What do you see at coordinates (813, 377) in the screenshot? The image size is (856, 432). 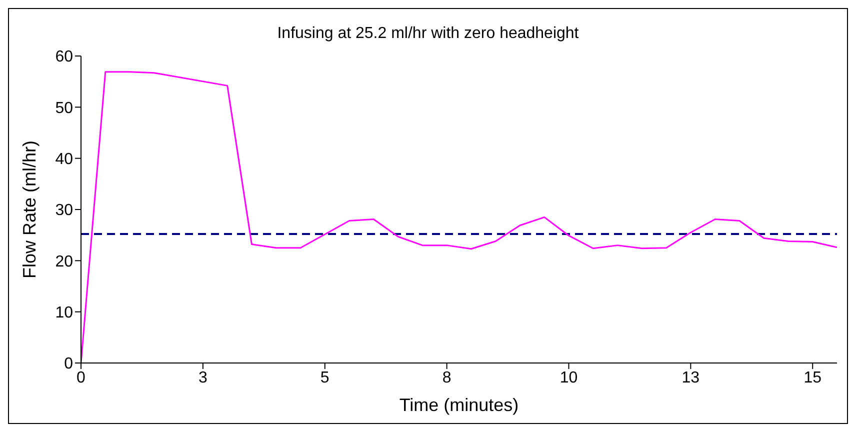 I see `x-tick-label: 15` at bounding box center [813, 377].